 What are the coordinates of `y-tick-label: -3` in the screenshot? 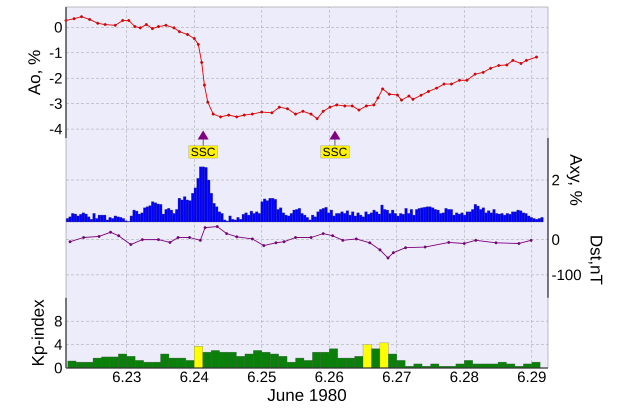 It's located at (56, 103).